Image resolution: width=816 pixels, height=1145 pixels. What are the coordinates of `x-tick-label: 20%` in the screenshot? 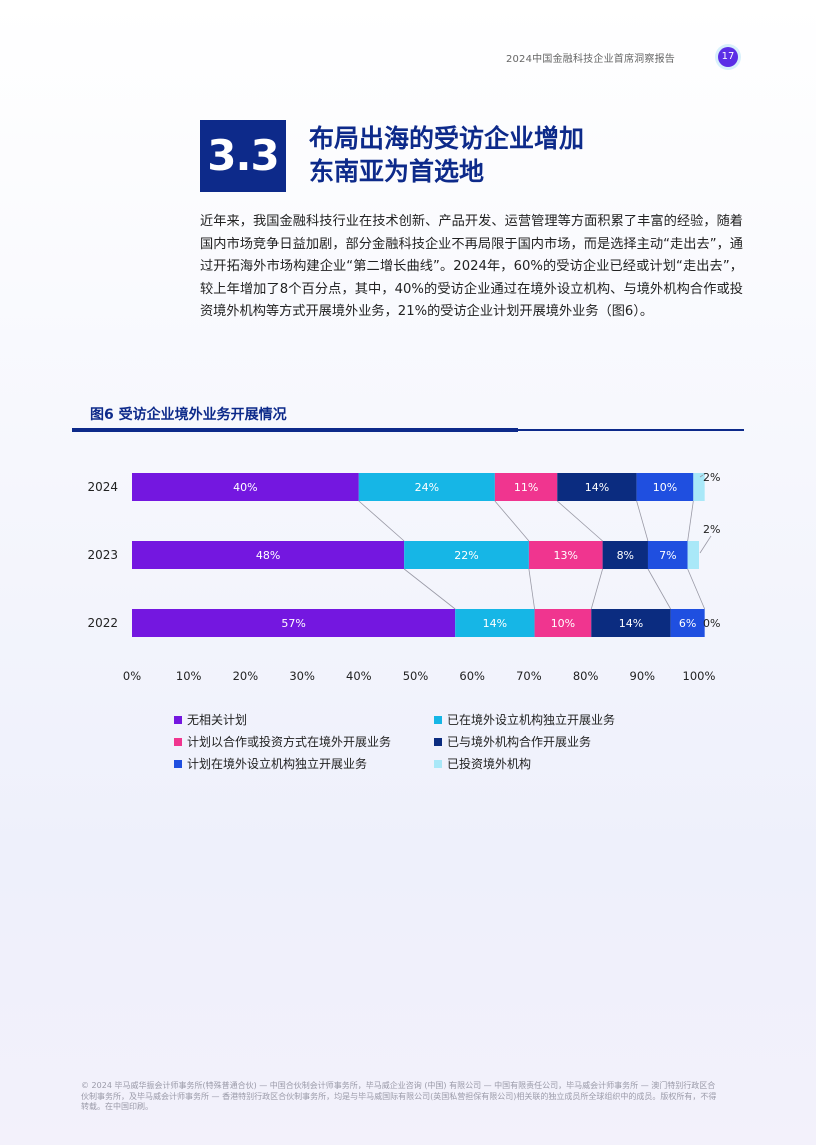 It's located at (246, 676).